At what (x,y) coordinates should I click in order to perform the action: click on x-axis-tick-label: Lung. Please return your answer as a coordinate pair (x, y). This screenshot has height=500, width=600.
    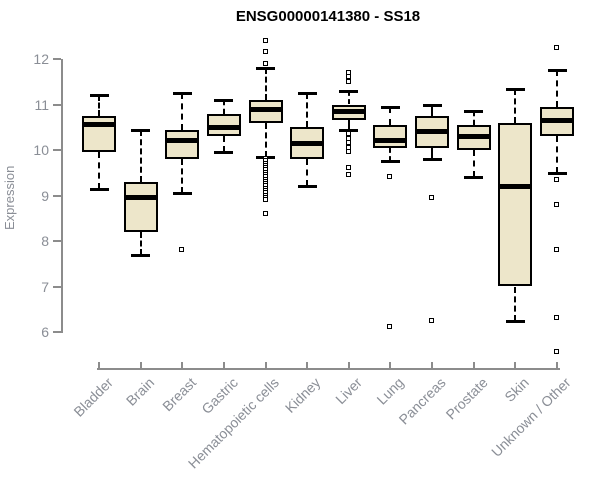
    Looking at the image, I should click on (390, 391).